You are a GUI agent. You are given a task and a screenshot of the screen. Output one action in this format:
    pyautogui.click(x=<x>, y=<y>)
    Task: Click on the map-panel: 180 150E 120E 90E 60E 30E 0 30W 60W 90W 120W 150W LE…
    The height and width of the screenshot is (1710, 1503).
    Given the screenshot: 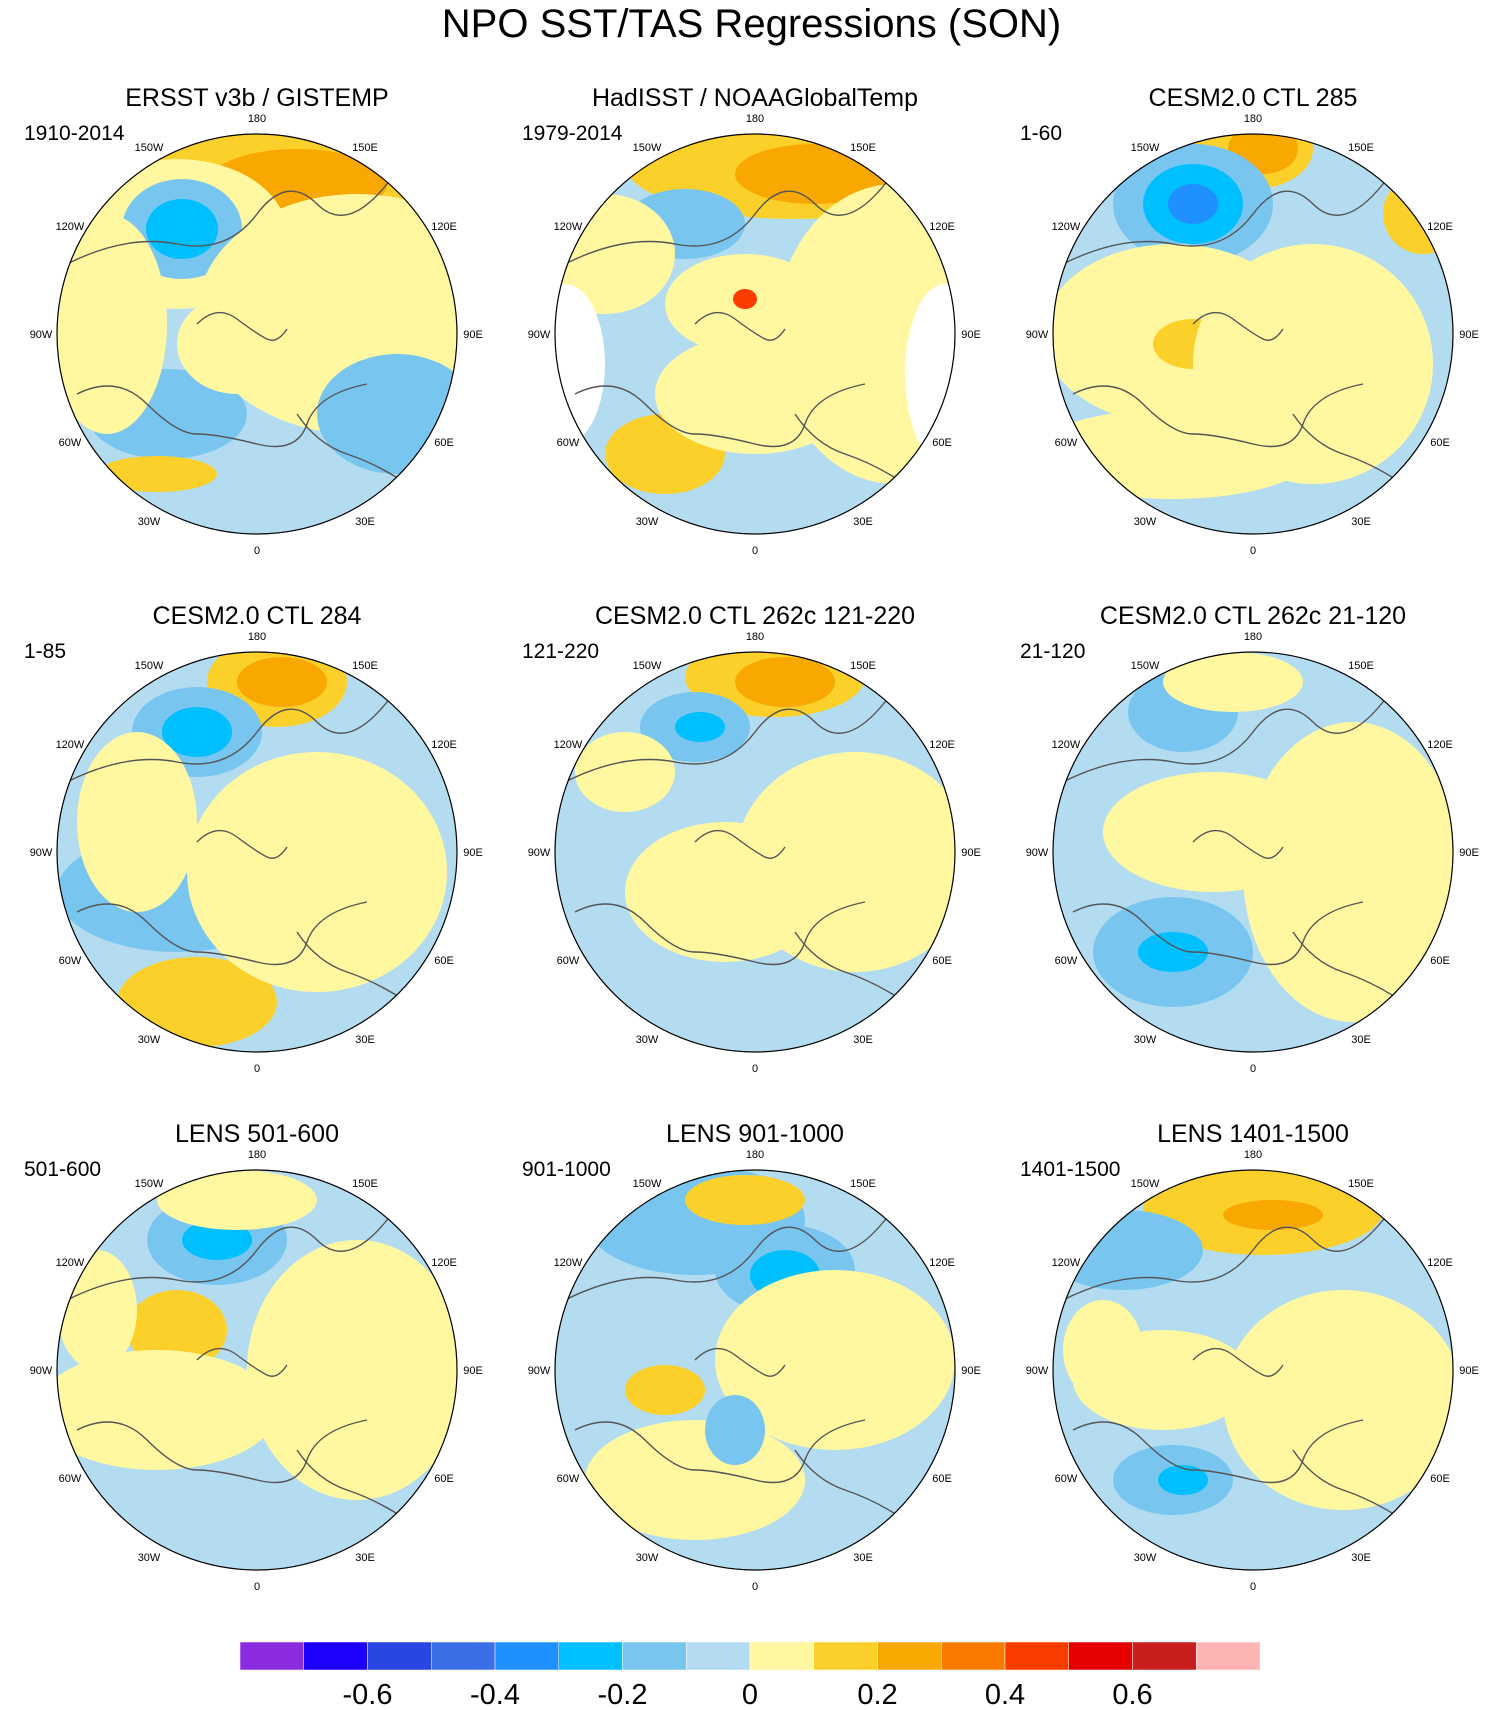 What is the action you would take?
    pyautogui.click(x=257, y=1370)
    